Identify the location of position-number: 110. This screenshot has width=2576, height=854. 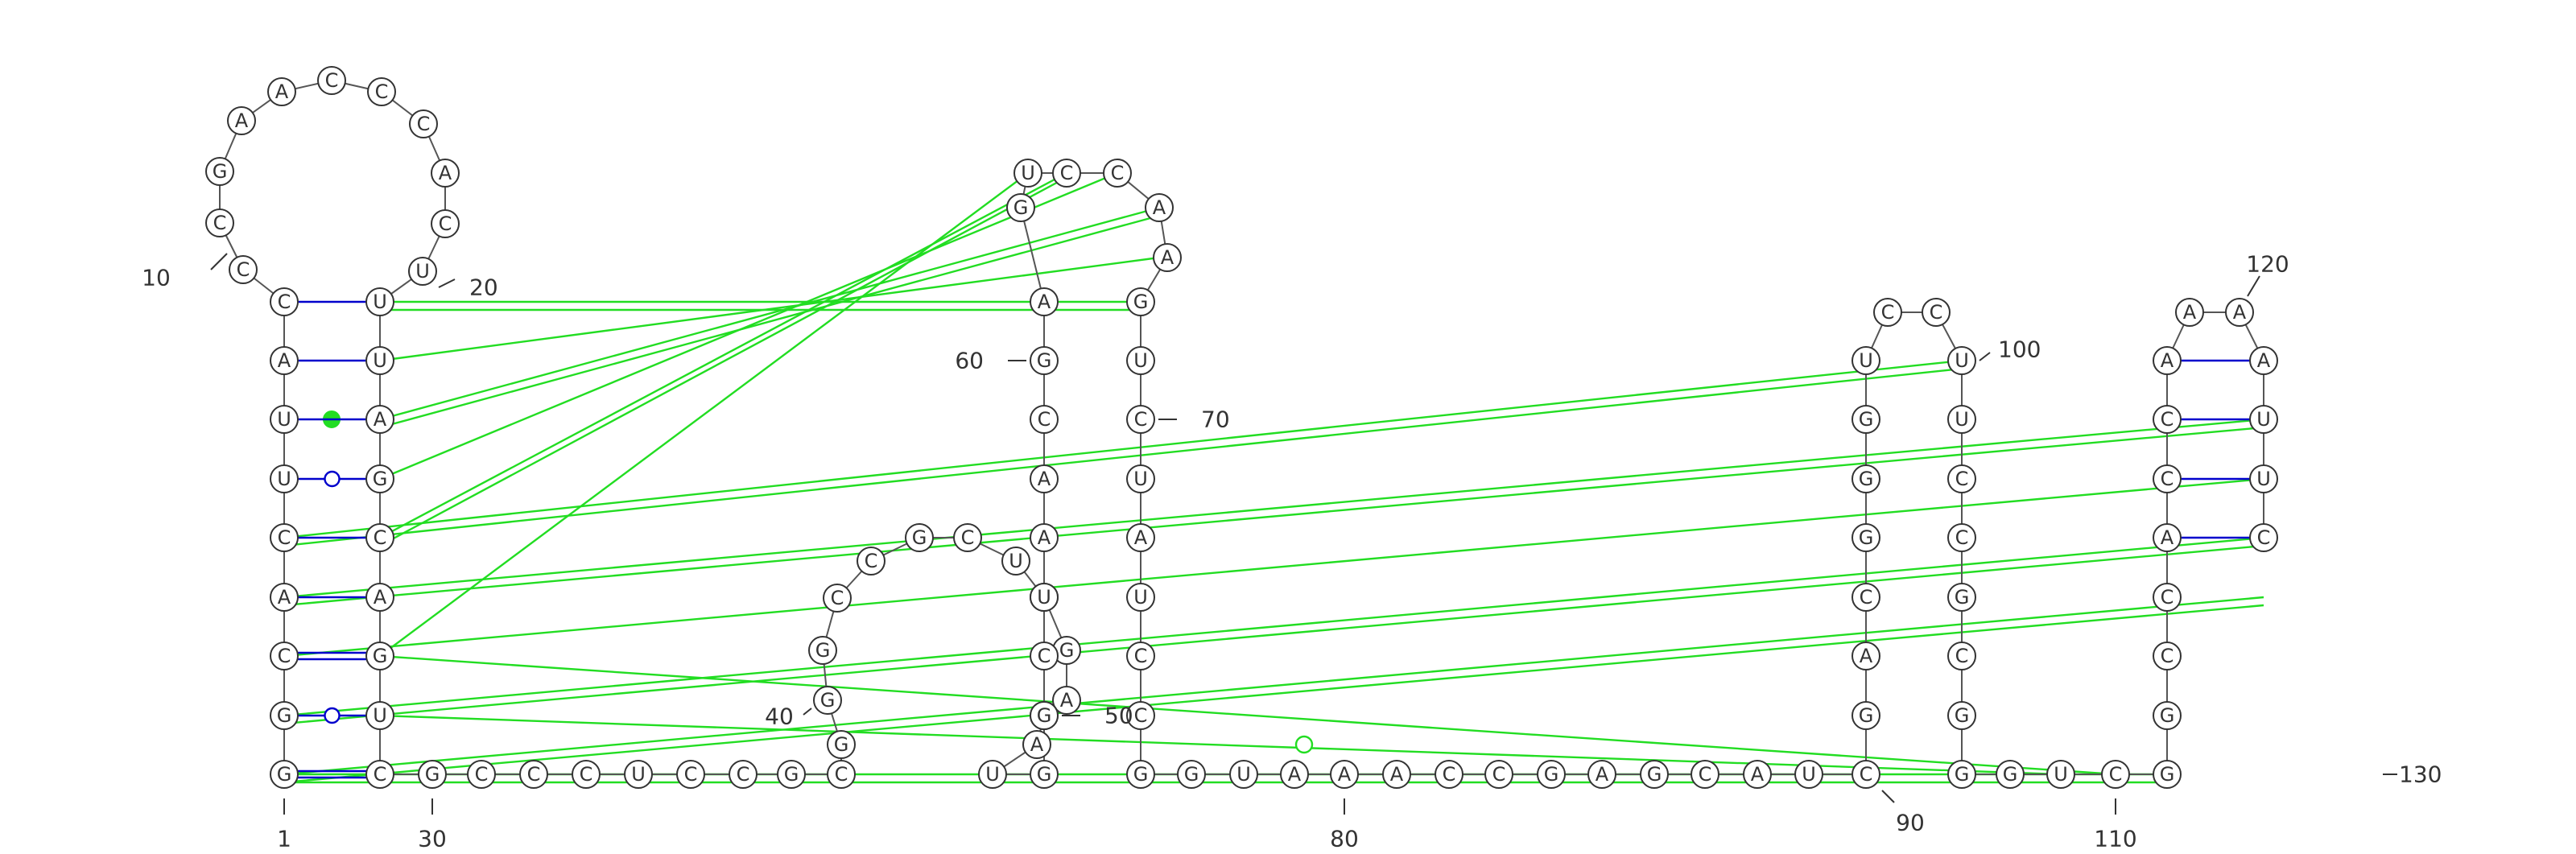
(2115, 839).